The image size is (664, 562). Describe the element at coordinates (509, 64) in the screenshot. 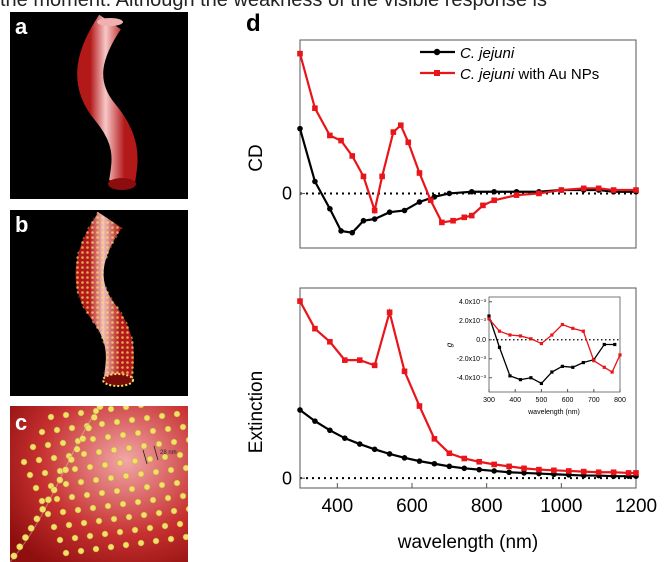

I see `legend: C. jejuni C. jejuni with Au NPs` at that location.